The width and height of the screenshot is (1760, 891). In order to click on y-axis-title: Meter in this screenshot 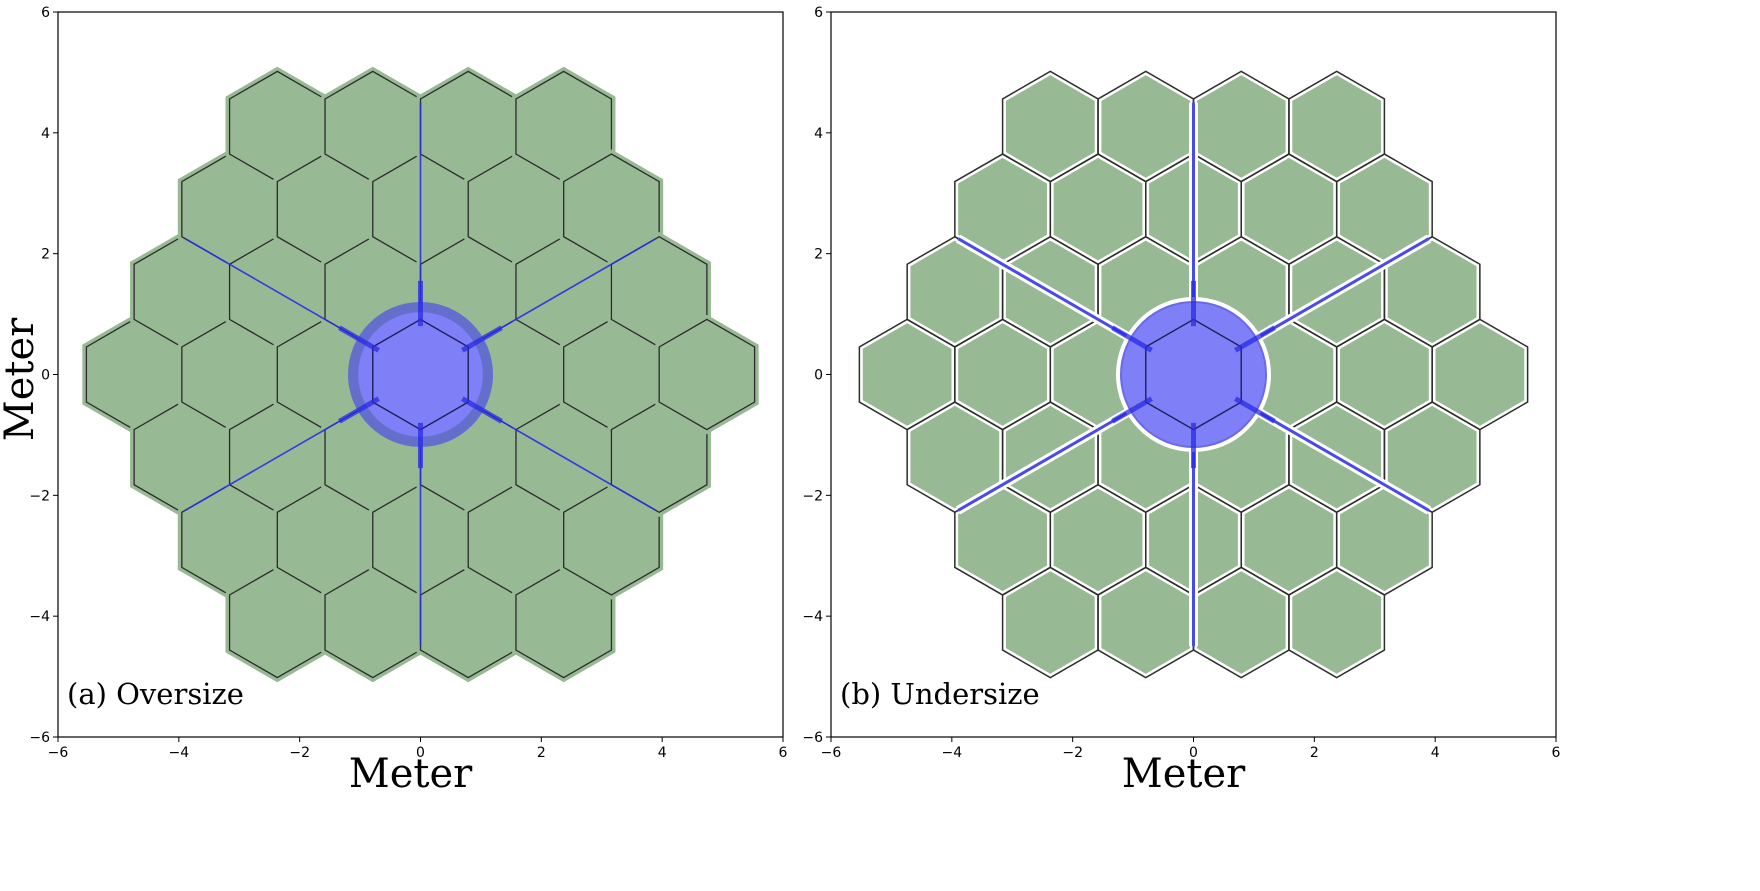, I will do `click(21, 379)`.